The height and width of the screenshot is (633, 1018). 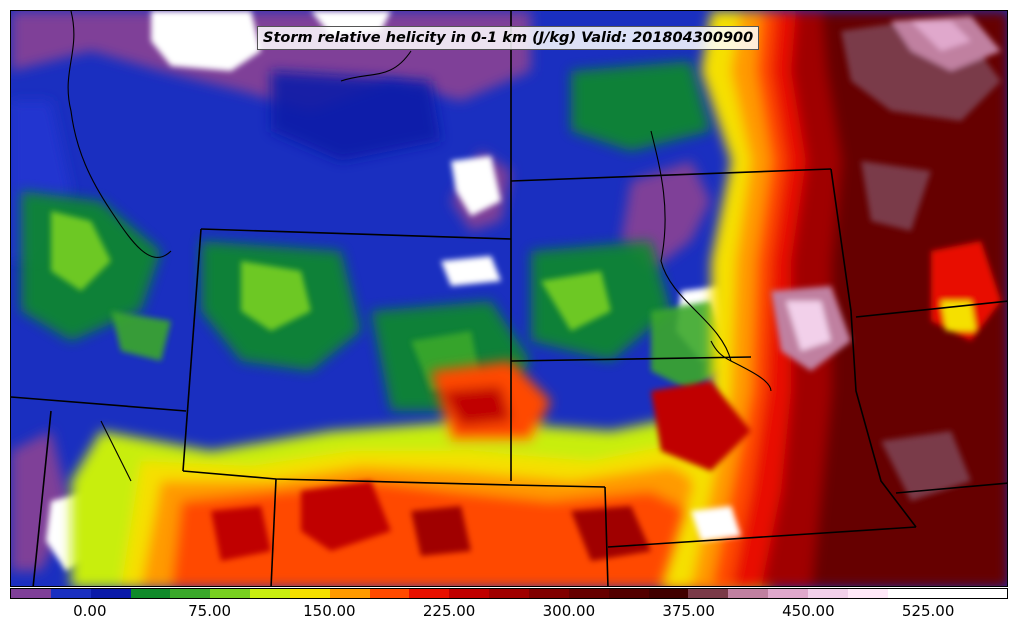 I want to click on colorbar, so click(x=509, y=593).